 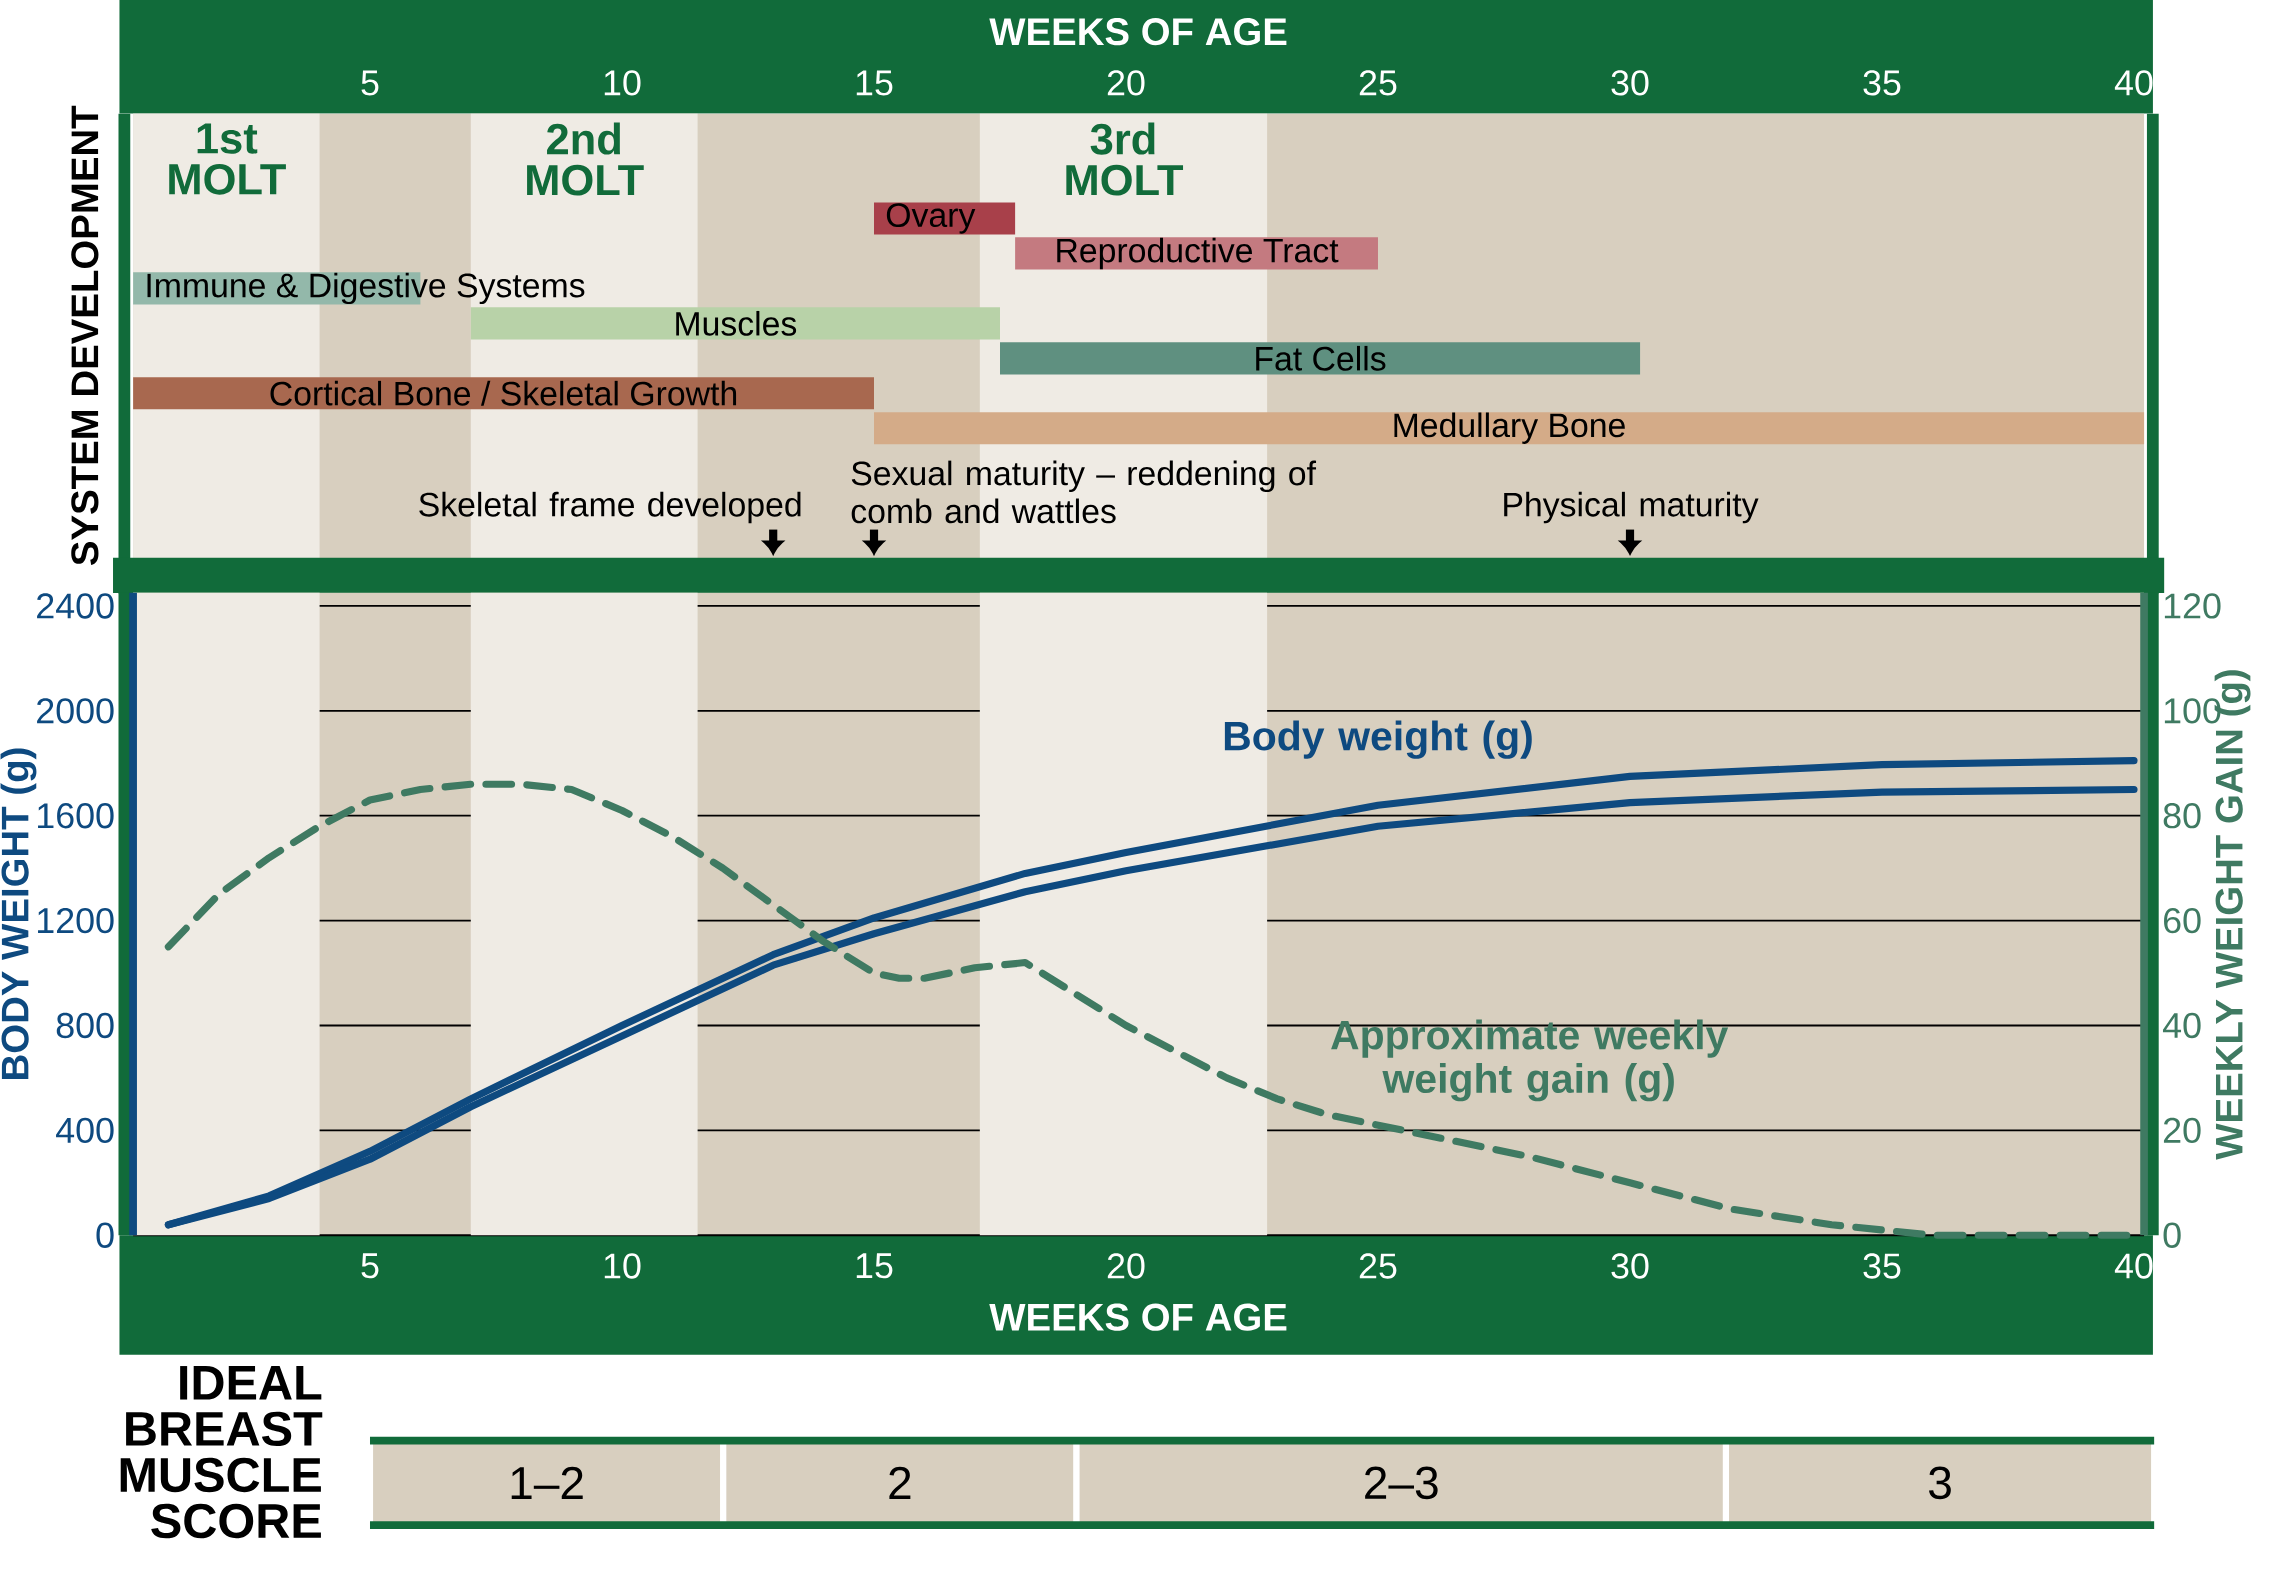 What do you see at coordinates (1940, 1483) in the screenshot?
I see `series-label: 3` at bounding box center [1940, 1483].